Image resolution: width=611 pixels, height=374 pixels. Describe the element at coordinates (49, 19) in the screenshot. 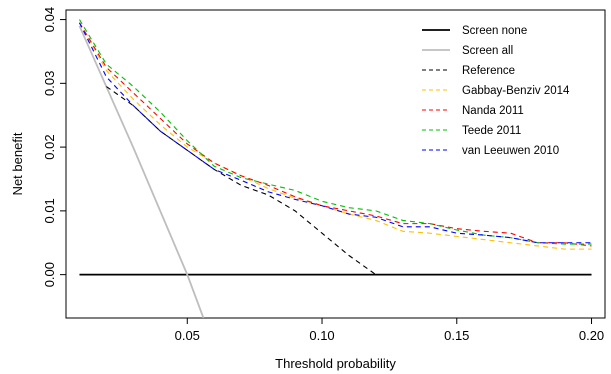

I see `y-tick-label: 0.04` at that location.